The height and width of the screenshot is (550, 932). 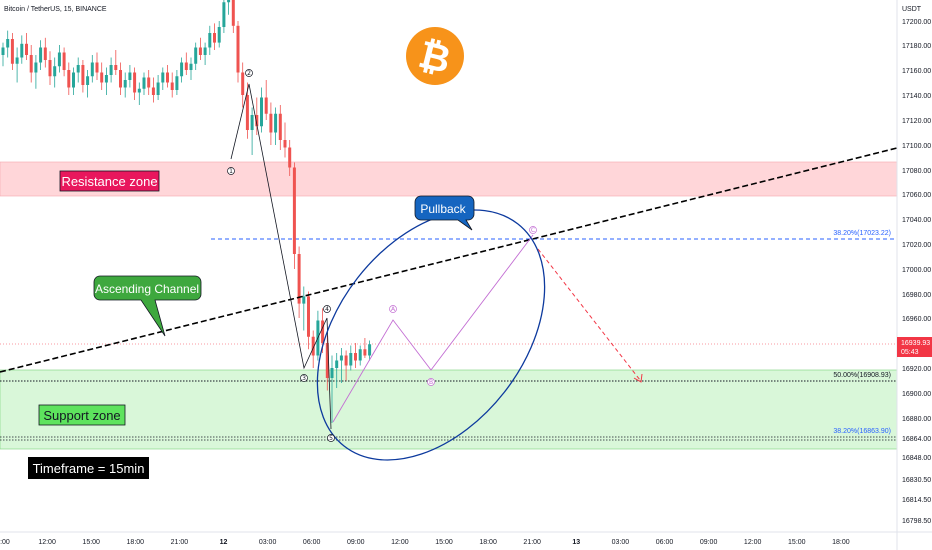 I want to click on timeframe-label: Timeframe = 15min, so click(x=88, y=468).